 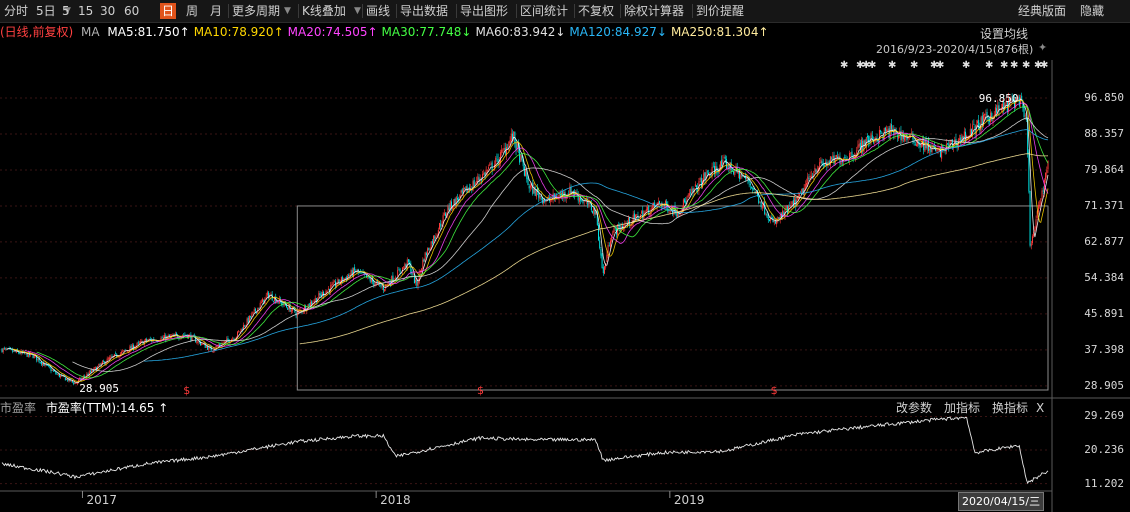 What do you see at coordinates (46, 11) in the screenshot?
I see `period-tab-1: 5日` at bounding box center [46, 11].